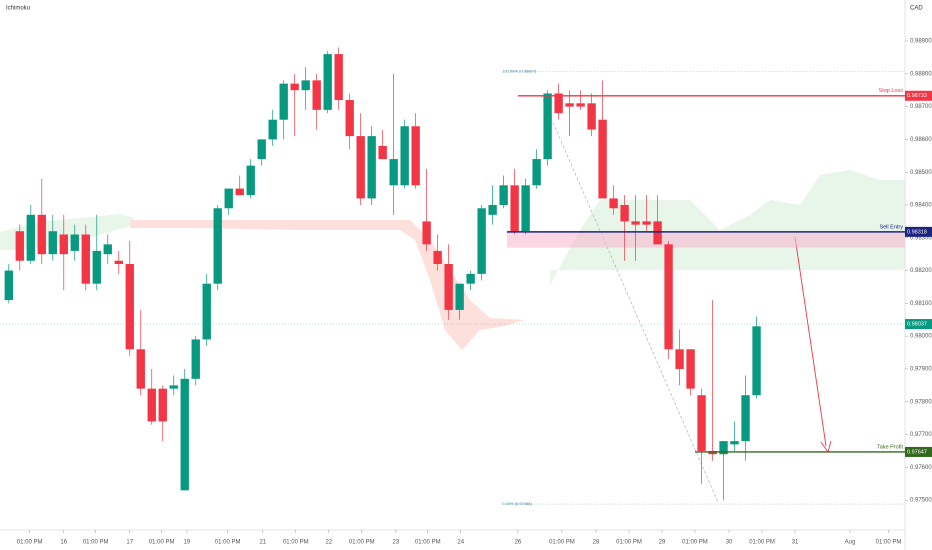 This screenshot has height=550, width=932. I want to click on entry-zone, so click(705, 239).